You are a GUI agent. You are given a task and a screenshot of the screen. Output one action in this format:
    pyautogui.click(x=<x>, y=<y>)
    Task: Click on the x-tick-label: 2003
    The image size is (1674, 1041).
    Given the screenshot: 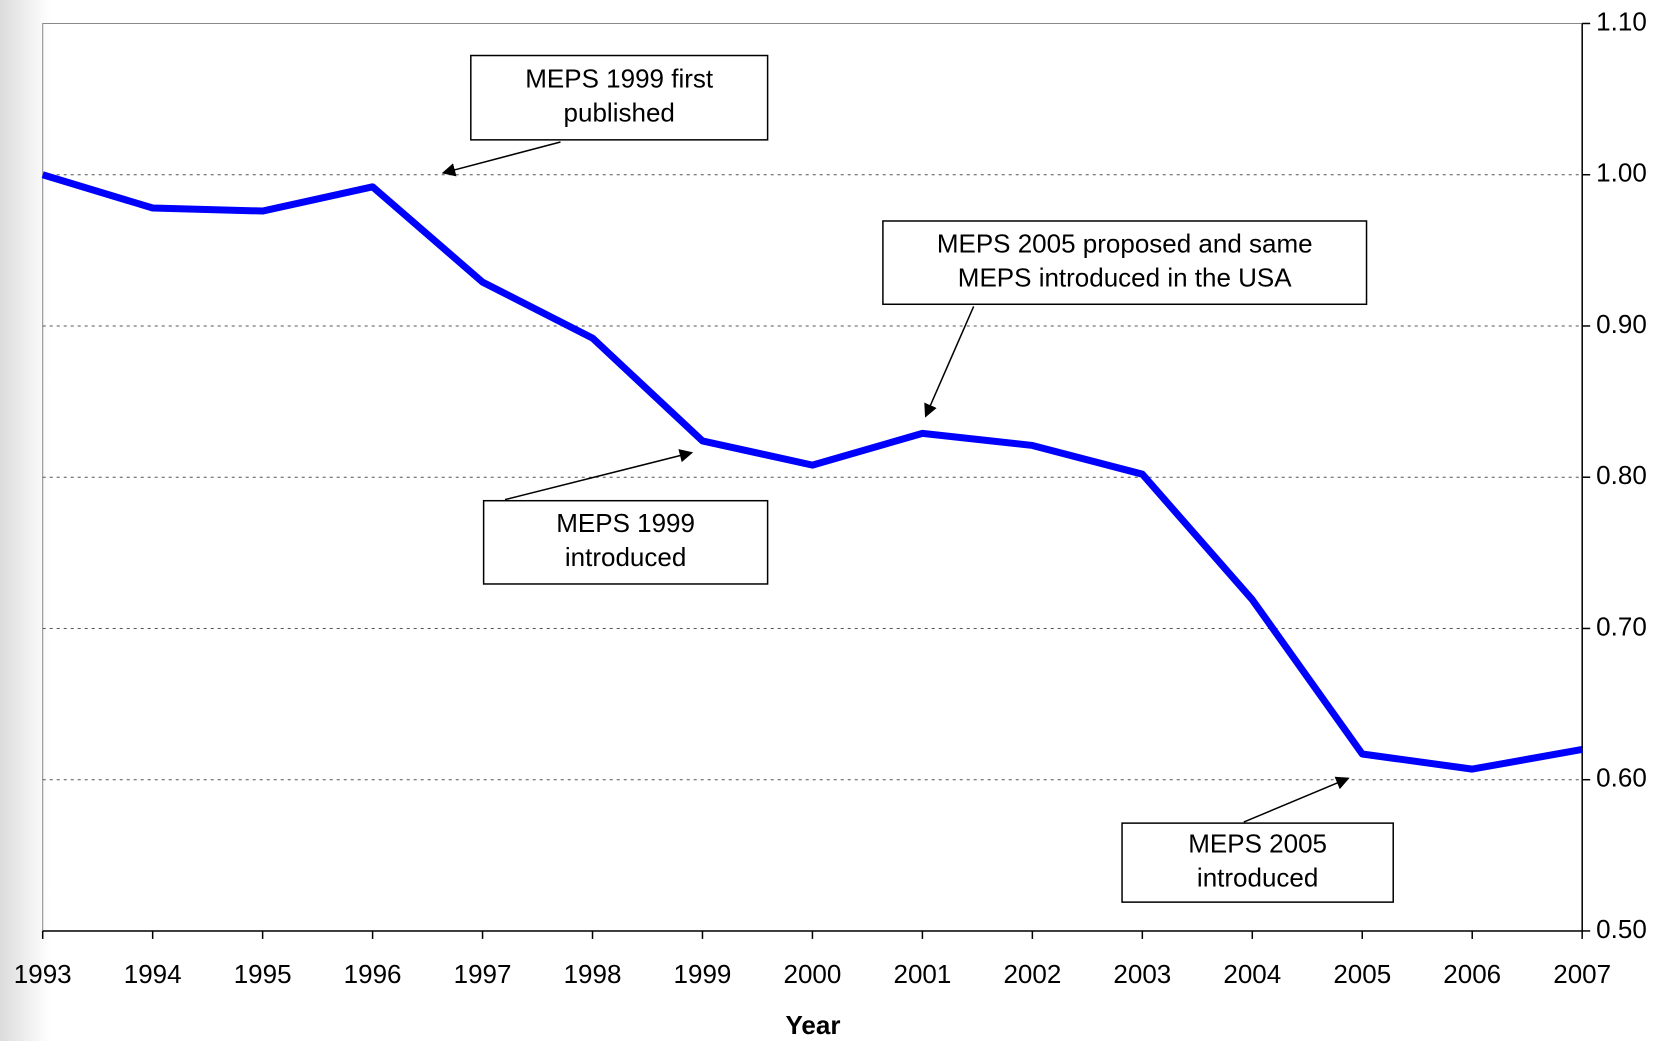 What is the action you would take?
    pyautogui.click(x=1142, y=974)
    